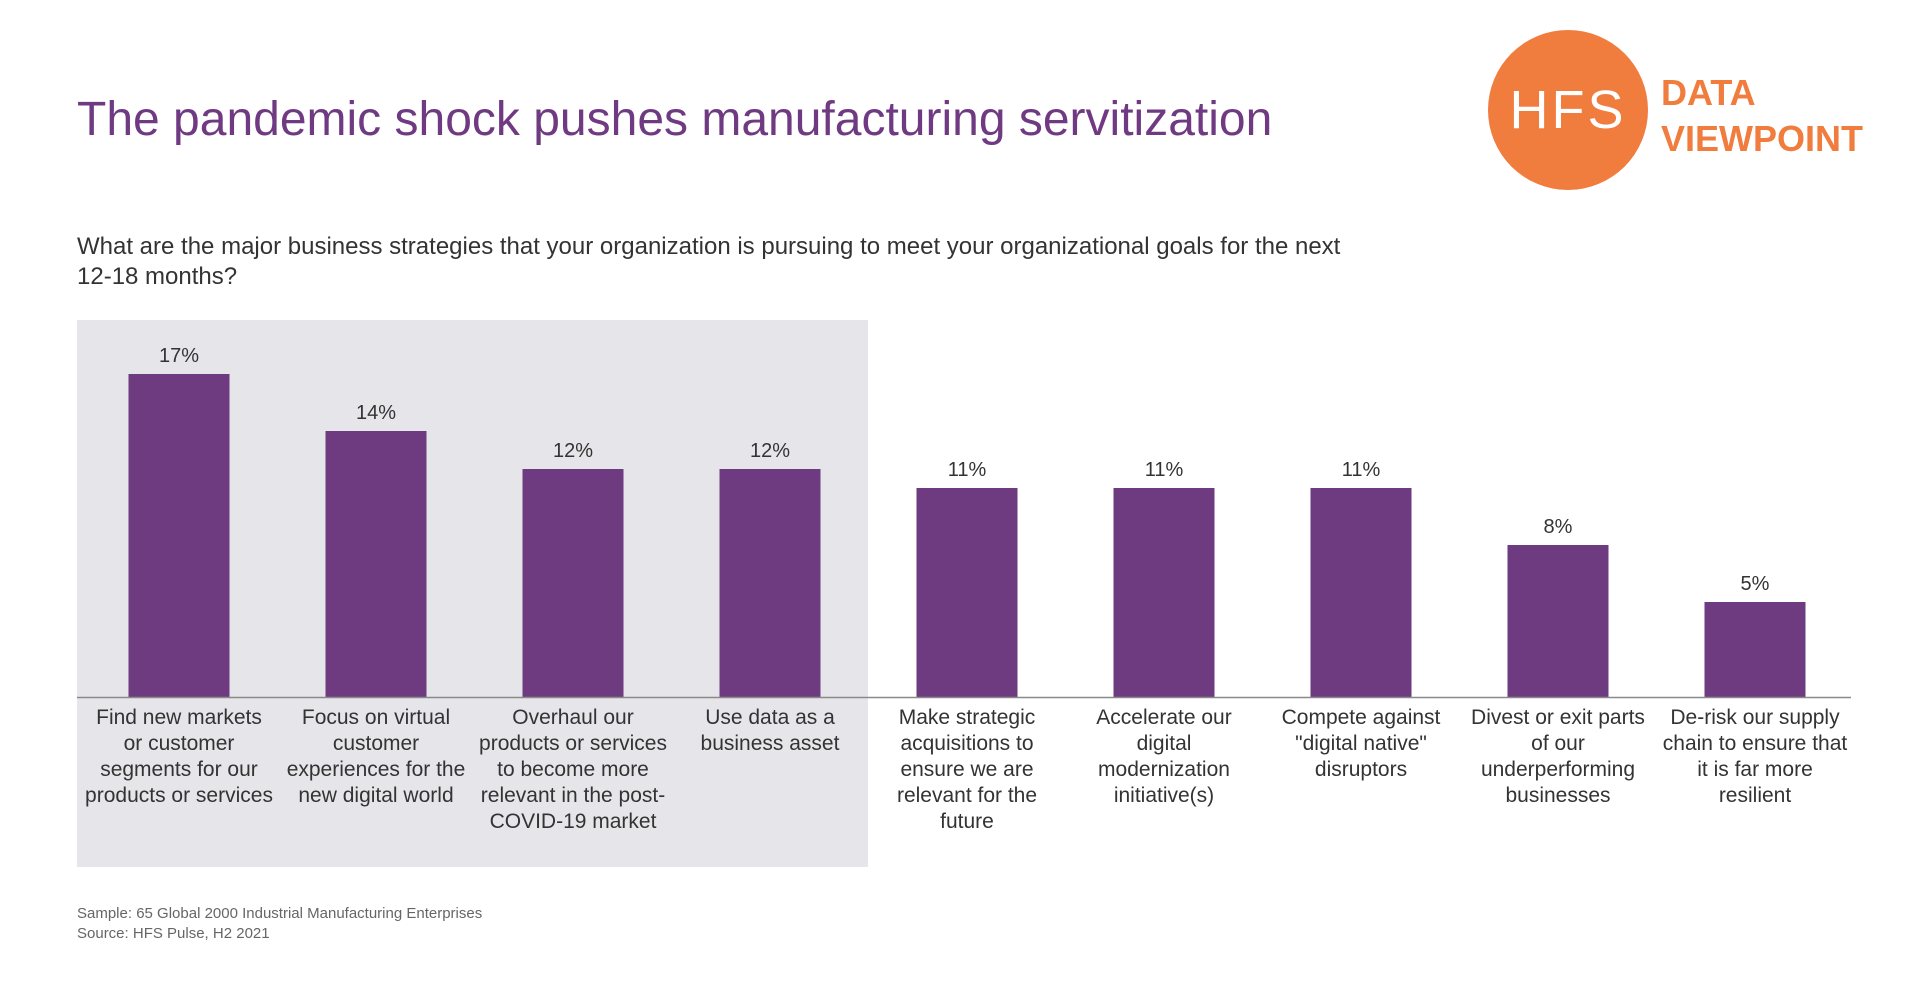 The width and height of the screenshot is (1920, 1003). I want to click on data-label-9: 5%, so click(1755, 584).